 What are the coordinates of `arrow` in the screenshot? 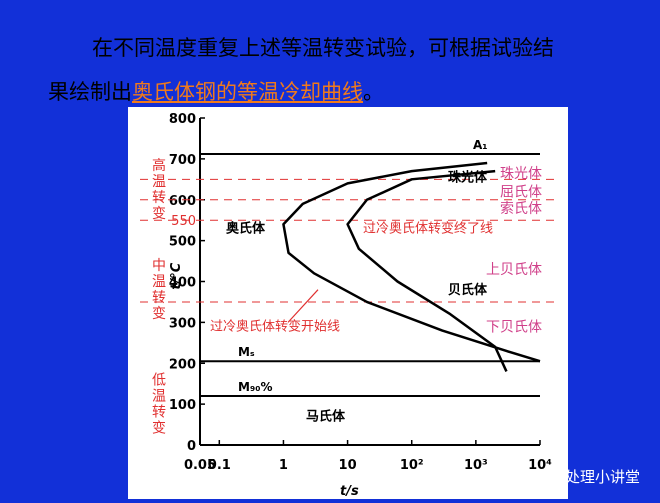 It's located at (303, 306).